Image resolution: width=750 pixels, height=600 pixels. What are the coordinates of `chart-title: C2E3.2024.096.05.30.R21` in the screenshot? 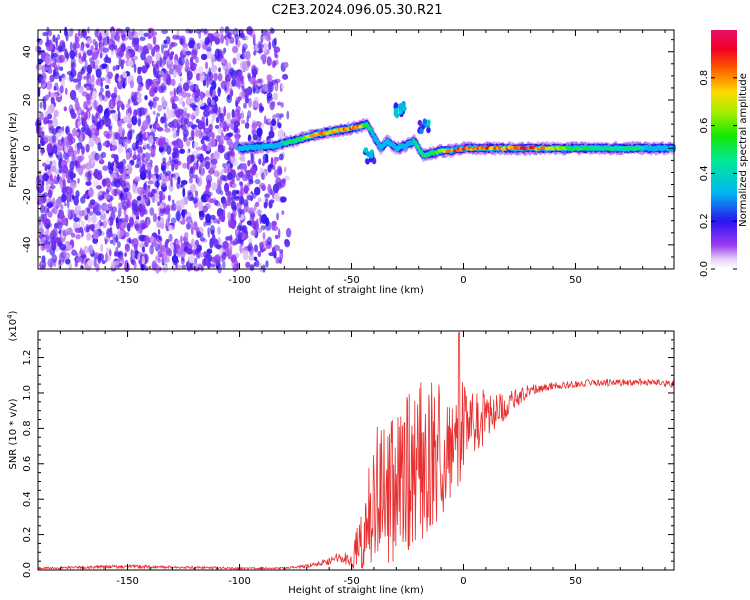 It's located at (356, 10).